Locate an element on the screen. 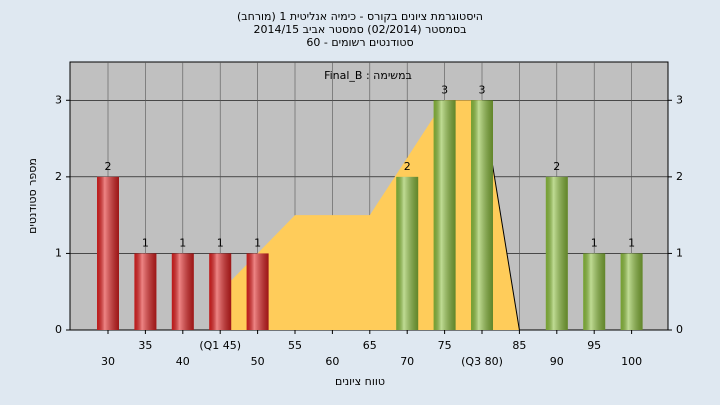 The image size is (720, 405). x-tick-label: 50 is located at coordinates (258, 361).